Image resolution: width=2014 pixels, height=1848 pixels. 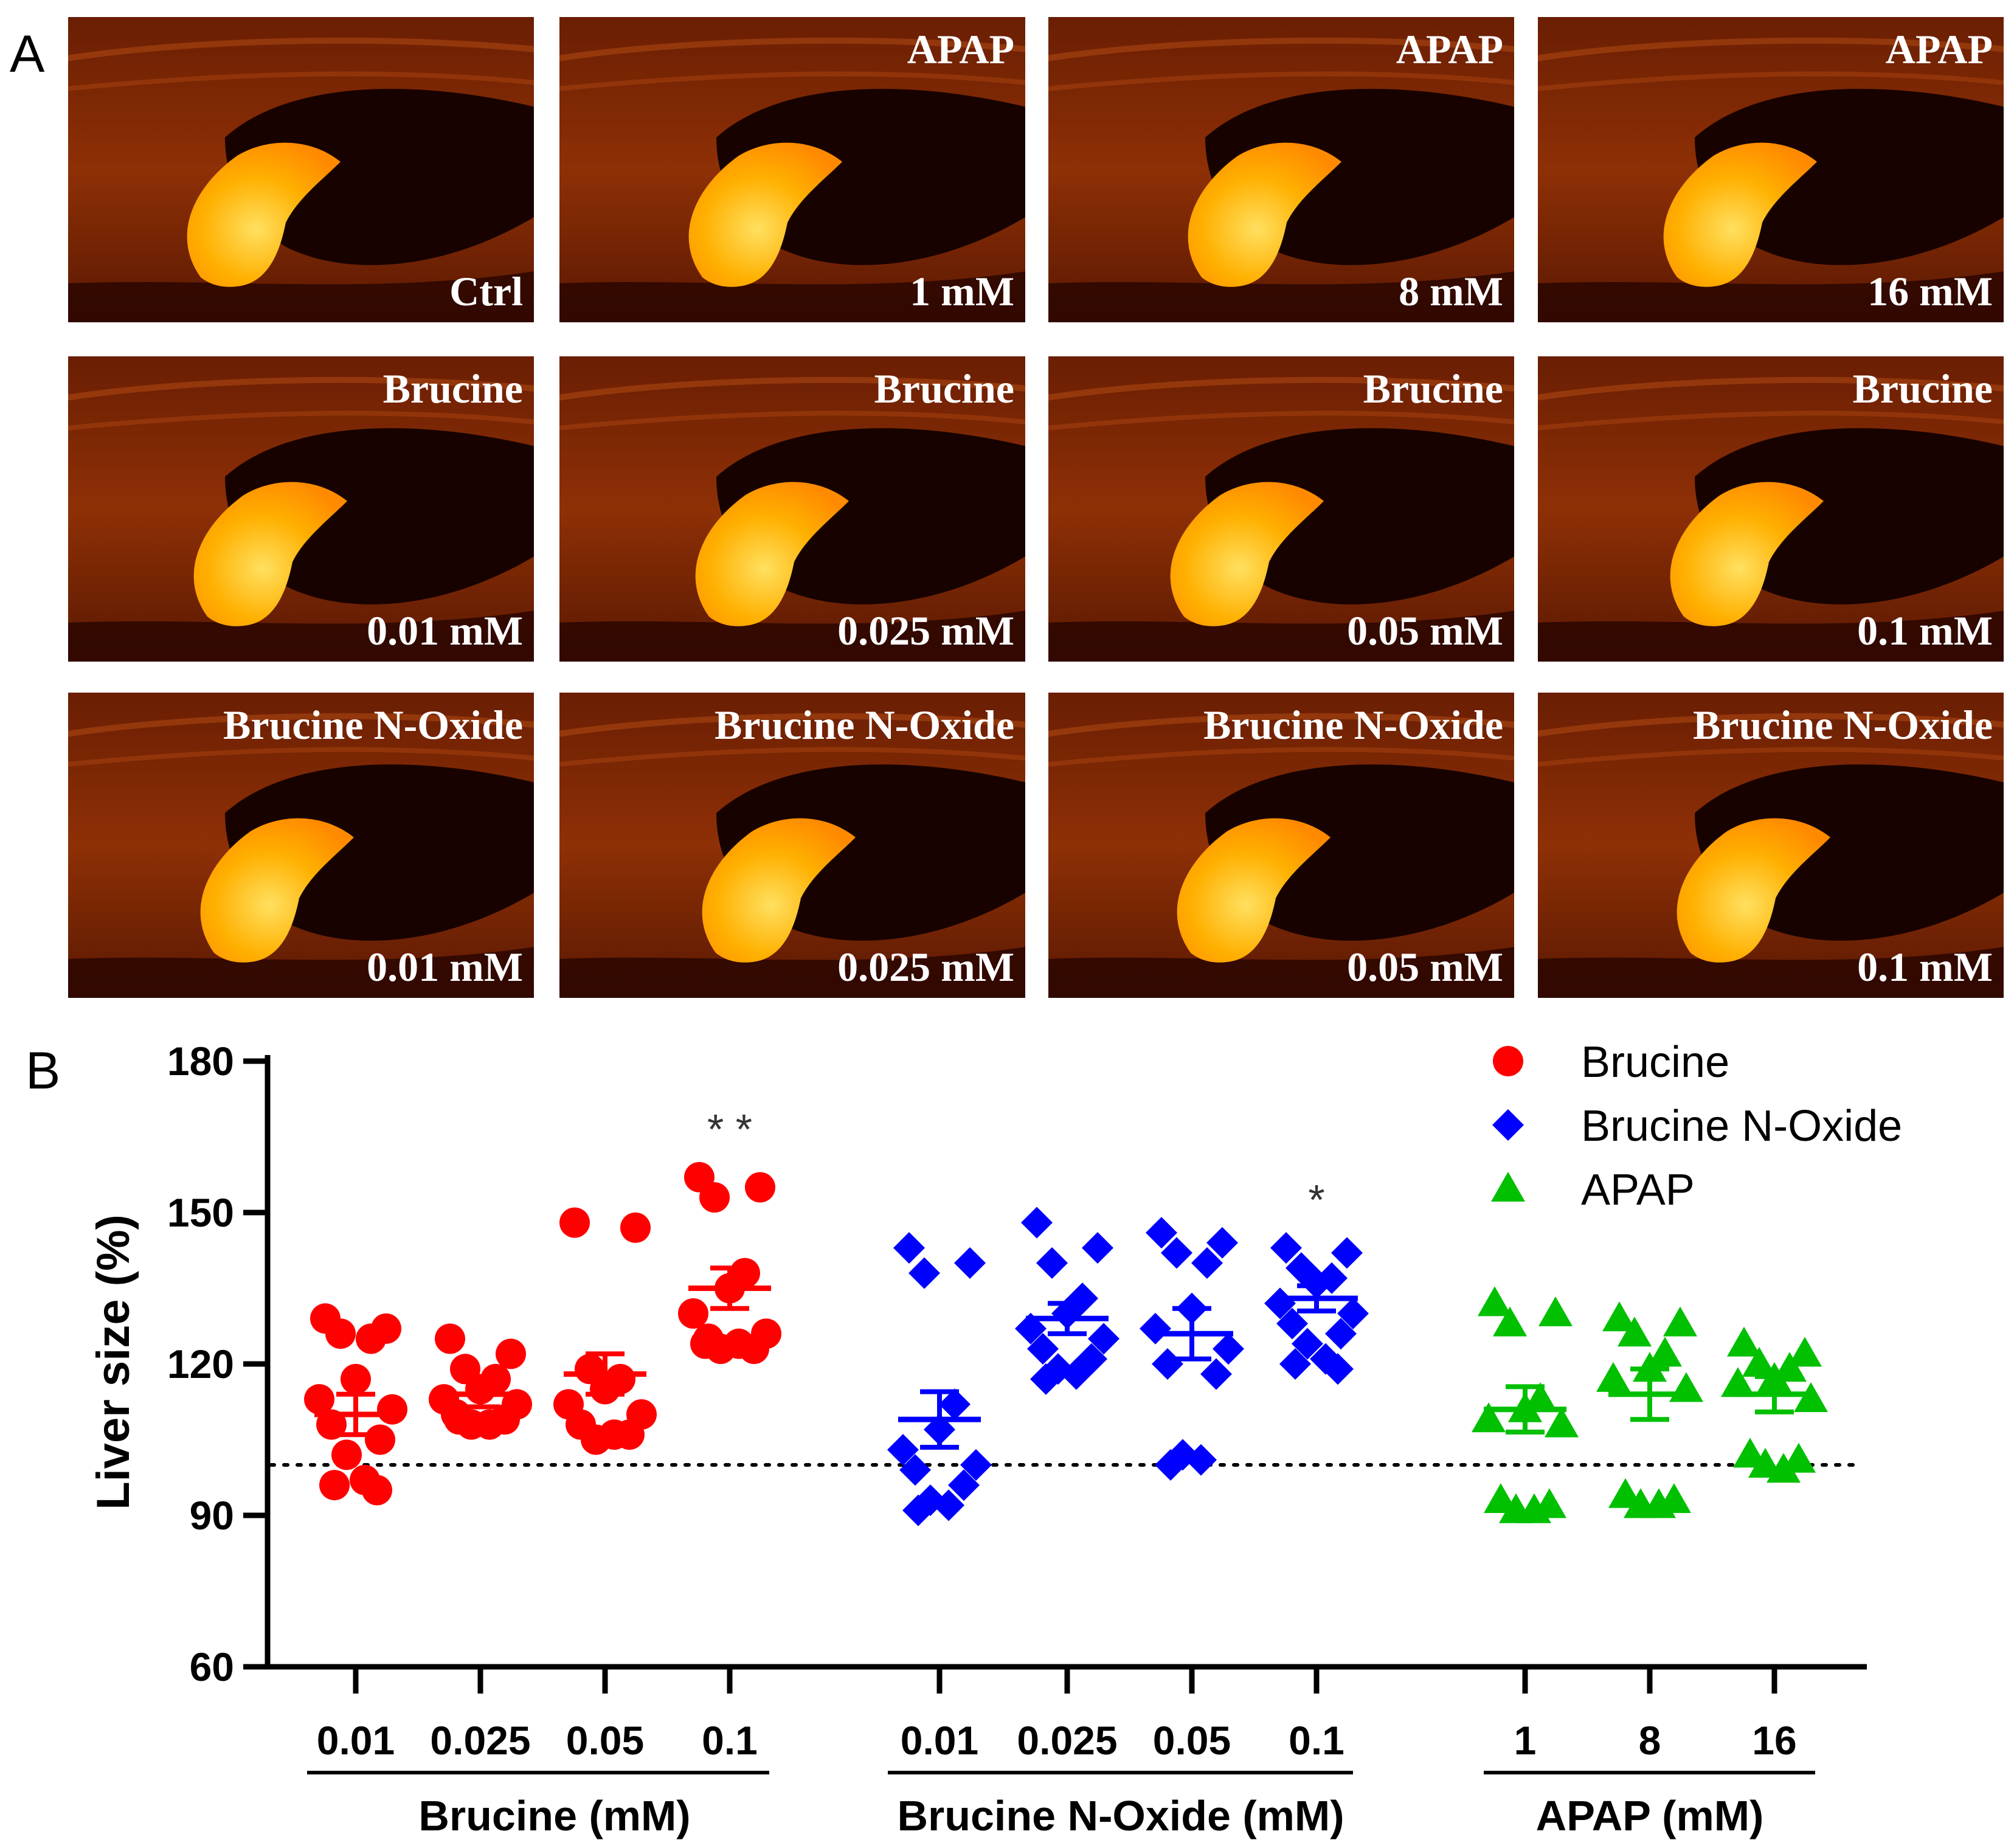 What do you see at coordinates (1655, 1062) in the screenshot?
I see `legend-label: Brucine` at bounding box center [1655, 1062].